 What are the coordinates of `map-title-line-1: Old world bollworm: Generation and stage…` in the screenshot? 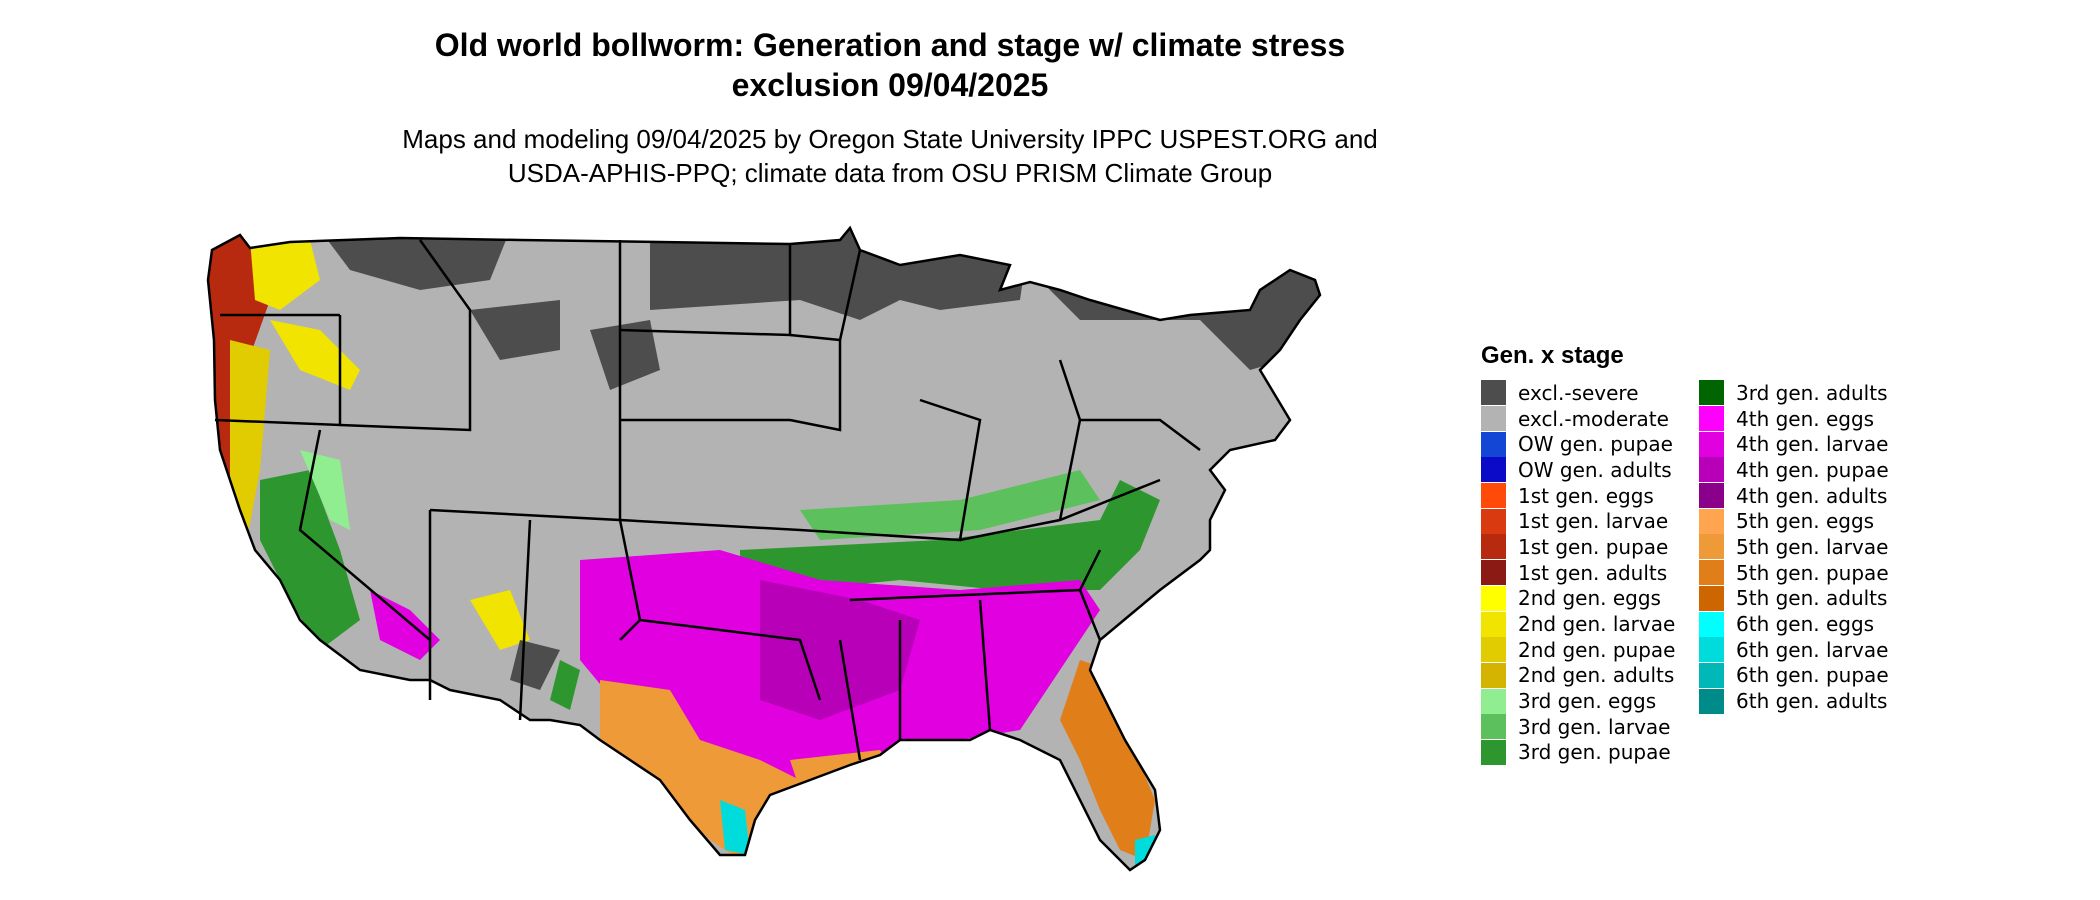 It's located at (890, 45).